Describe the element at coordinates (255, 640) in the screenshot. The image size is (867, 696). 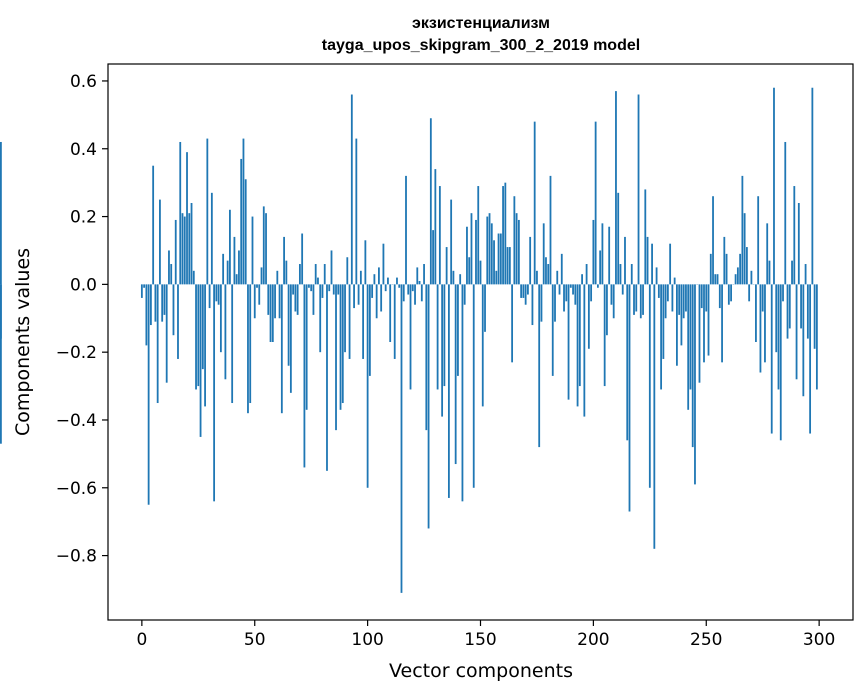
I see `x-tick-label: 50` at that location.